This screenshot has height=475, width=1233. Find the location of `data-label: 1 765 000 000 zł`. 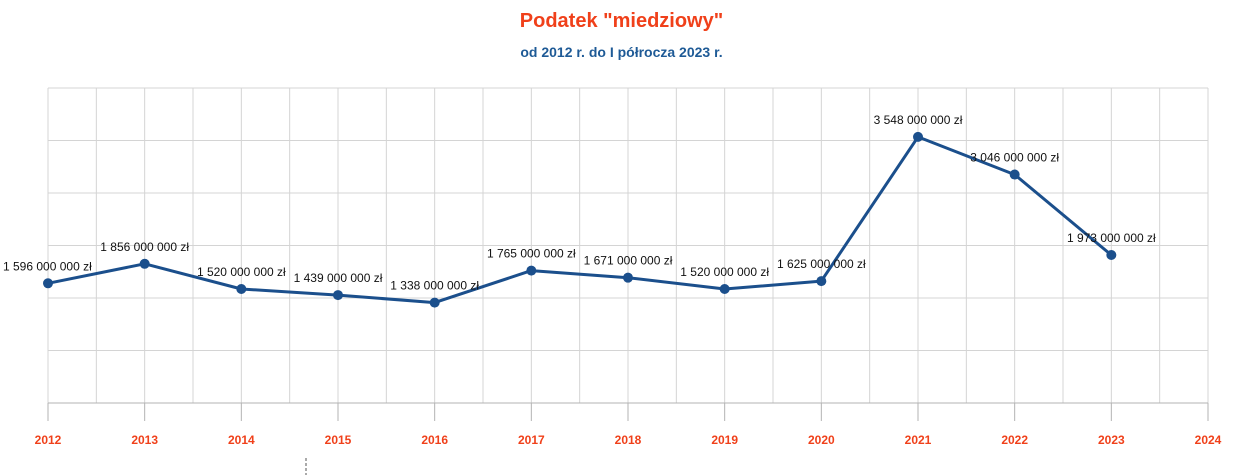

data-label: 1 765 000 000 zł is located at coordinates (531, 254).